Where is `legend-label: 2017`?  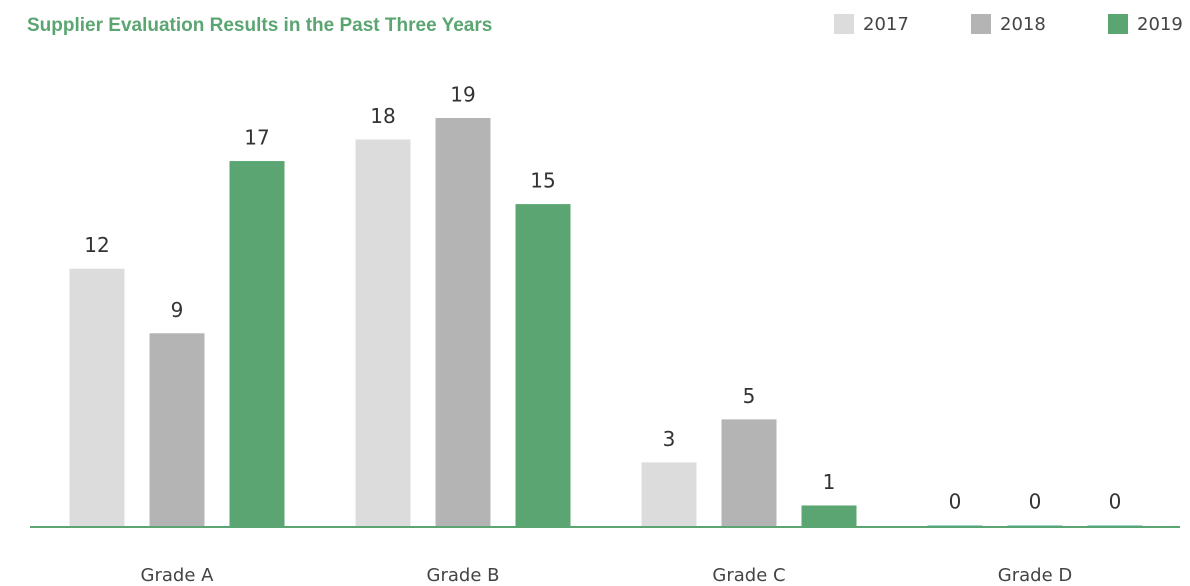 legend-label: 2017 is located at coordinates (886, 24).